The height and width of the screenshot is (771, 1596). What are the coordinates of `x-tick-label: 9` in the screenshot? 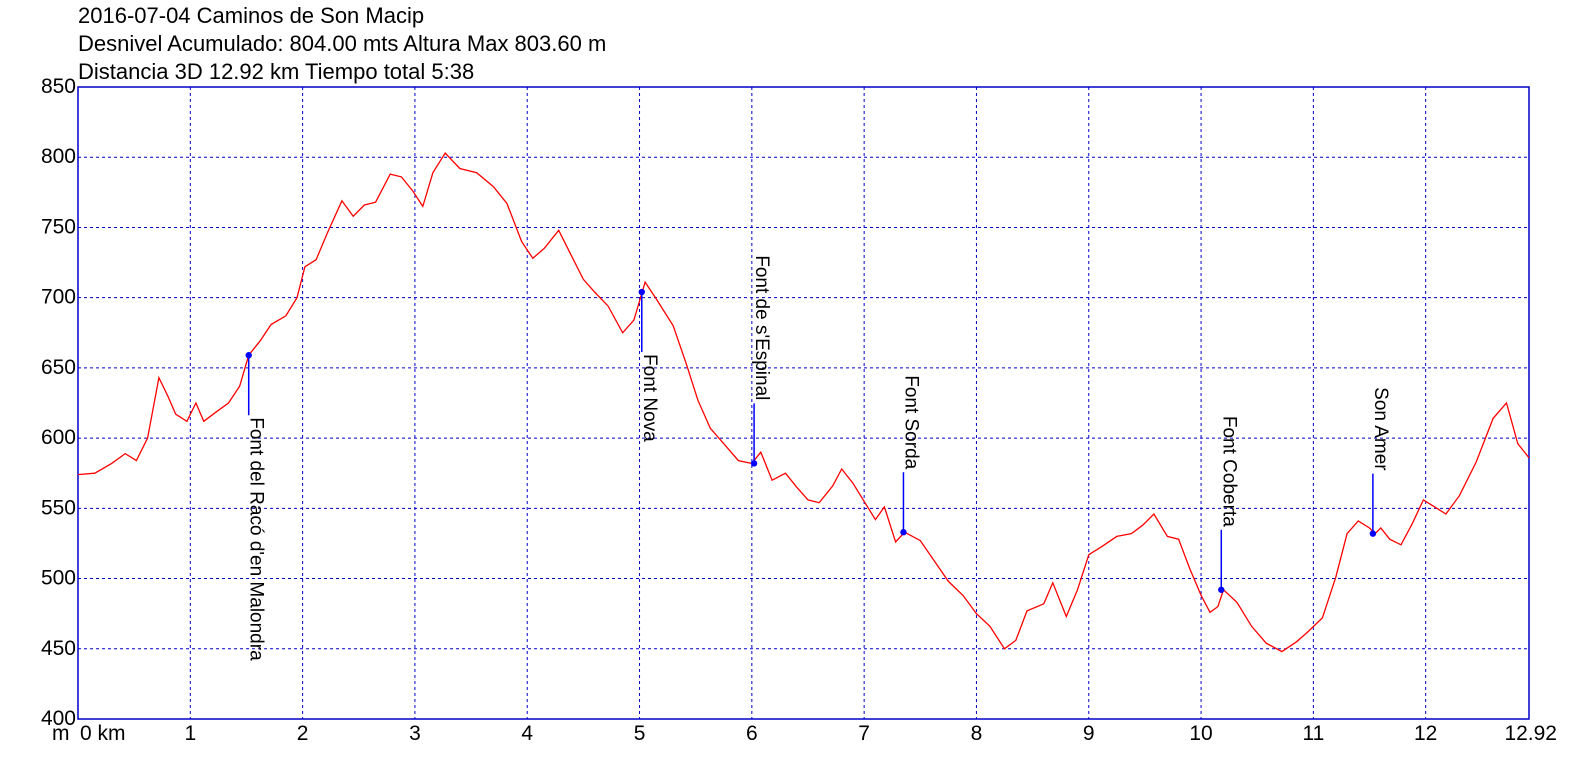 It's located at (1089, 733).